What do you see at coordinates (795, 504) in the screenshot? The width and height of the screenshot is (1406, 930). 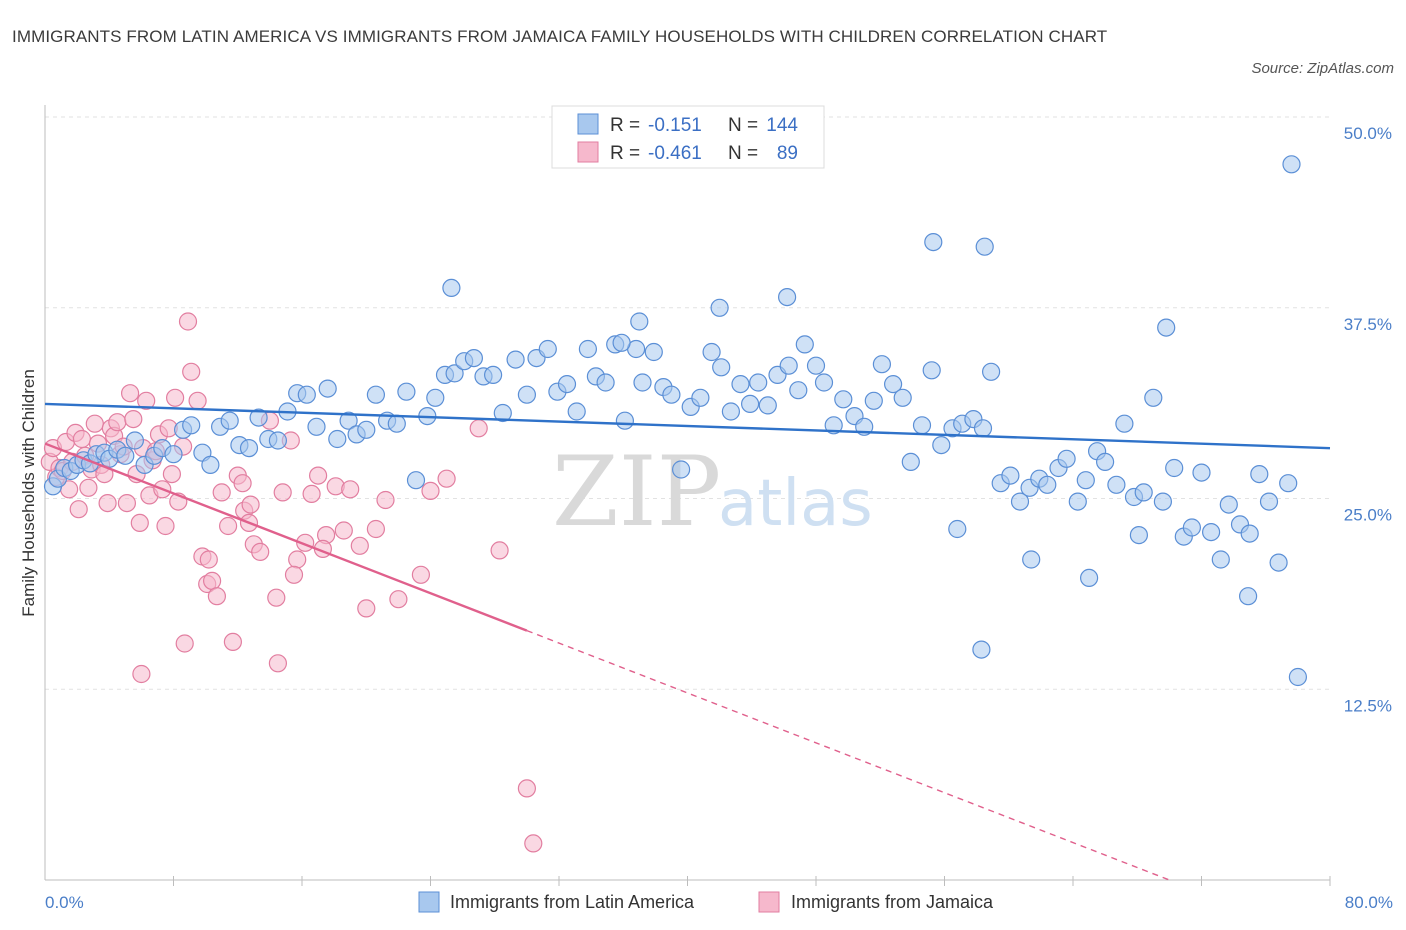 I see `watermark-atlas: atlas` at bounding box center [795, 504].